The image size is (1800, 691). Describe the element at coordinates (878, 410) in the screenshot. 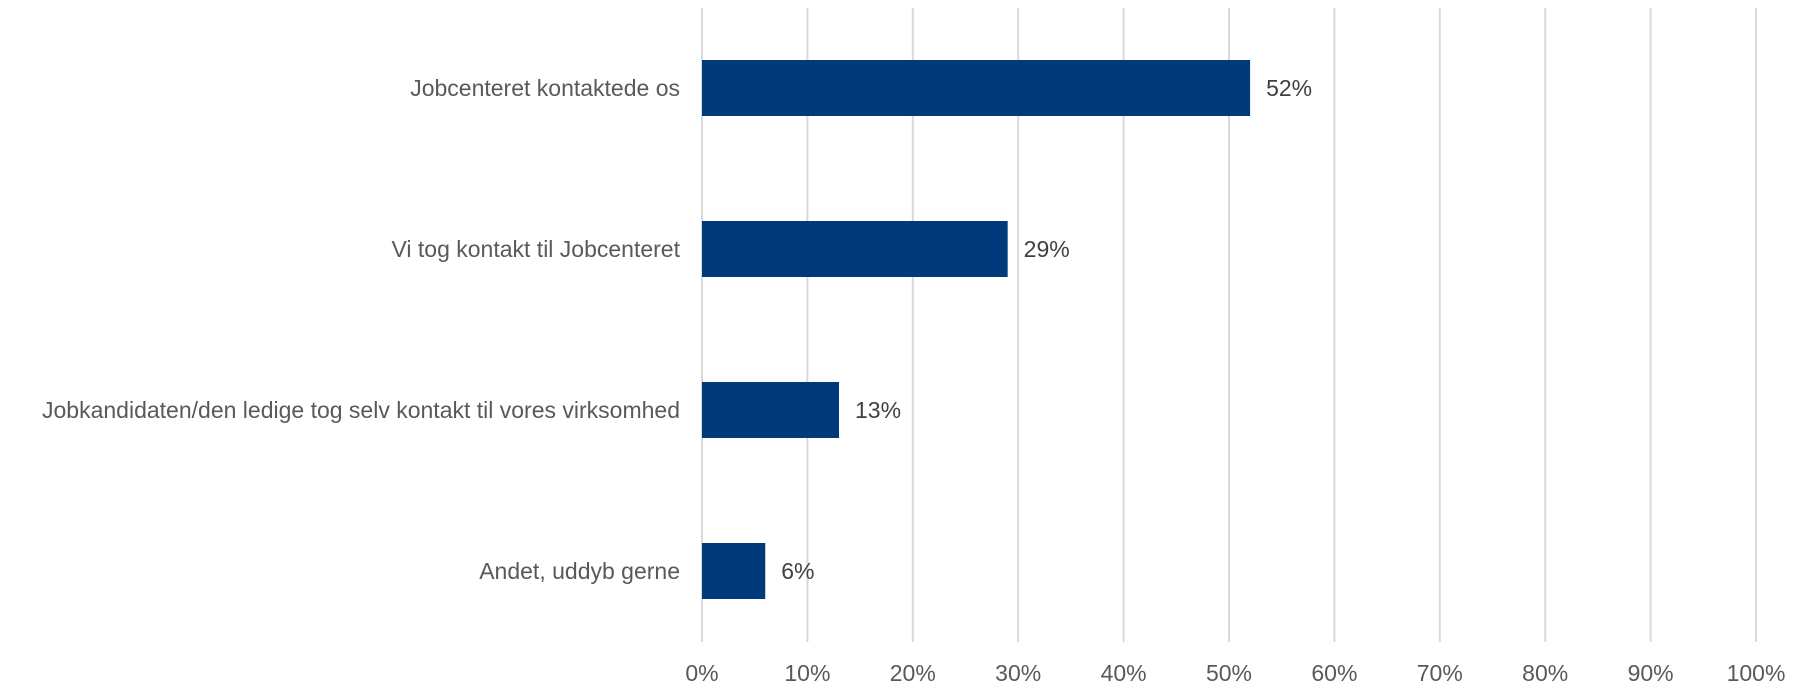

I see `data-label-3: 13%` at that location.